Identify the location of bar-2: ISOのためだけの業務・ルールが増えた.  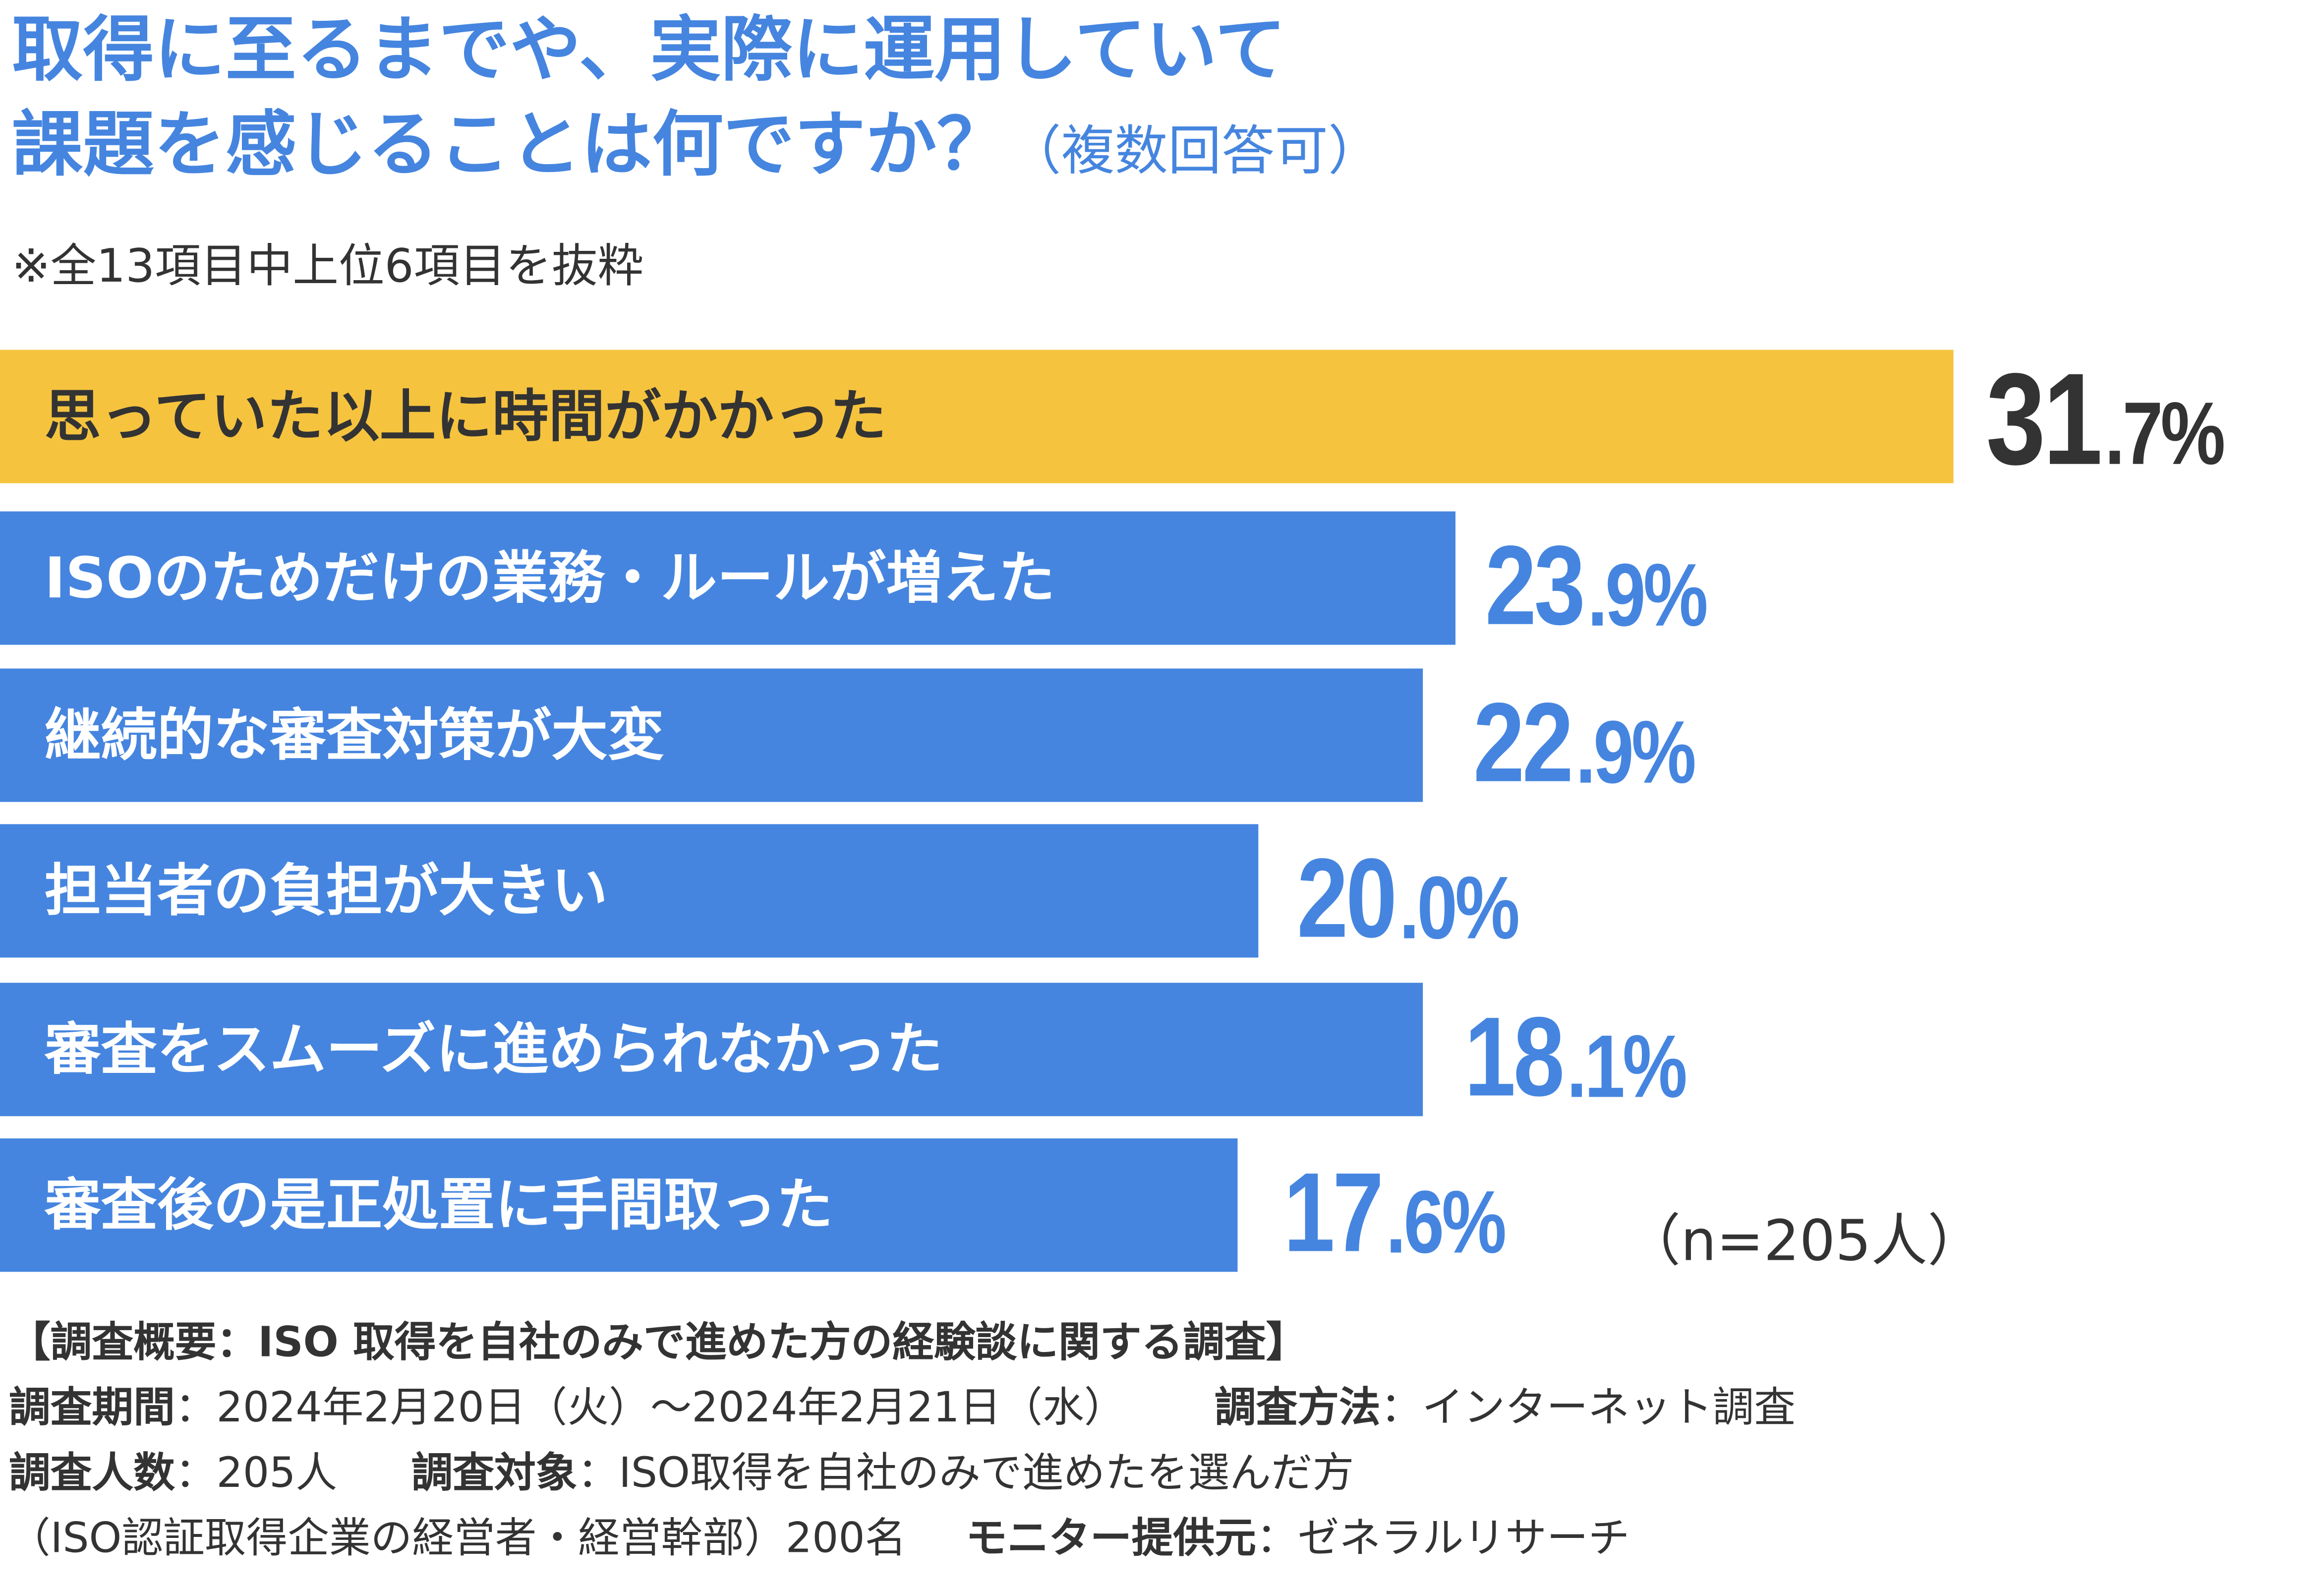
(727, 578).